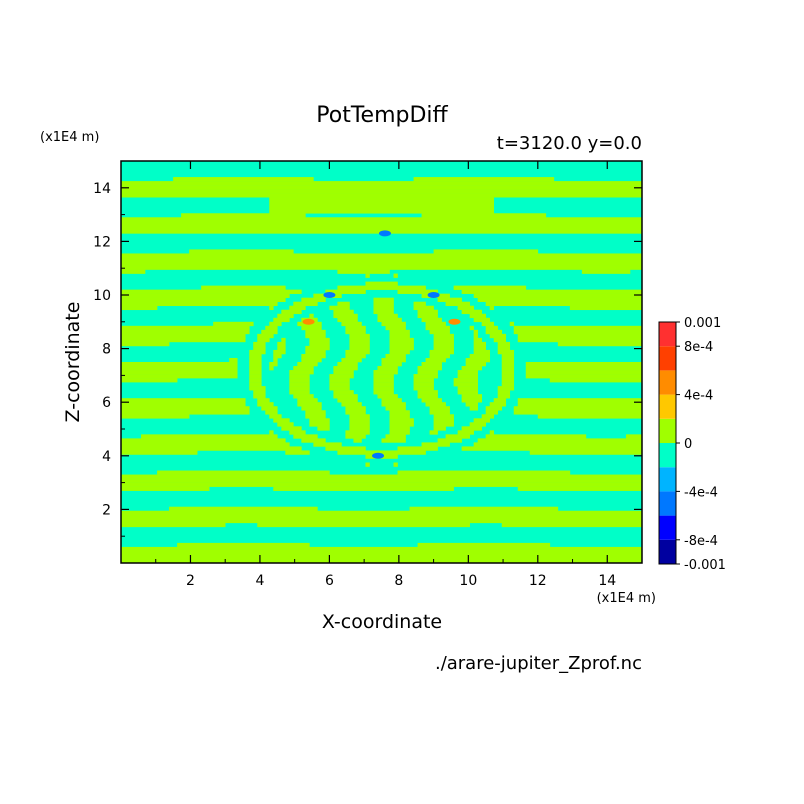 The width and height of the screenshot is (804, 804). What do you see at coordinates (701, 541) in the screenshot?
I see `colorbar-label: -8e-4` at bounding box center [701, 541].